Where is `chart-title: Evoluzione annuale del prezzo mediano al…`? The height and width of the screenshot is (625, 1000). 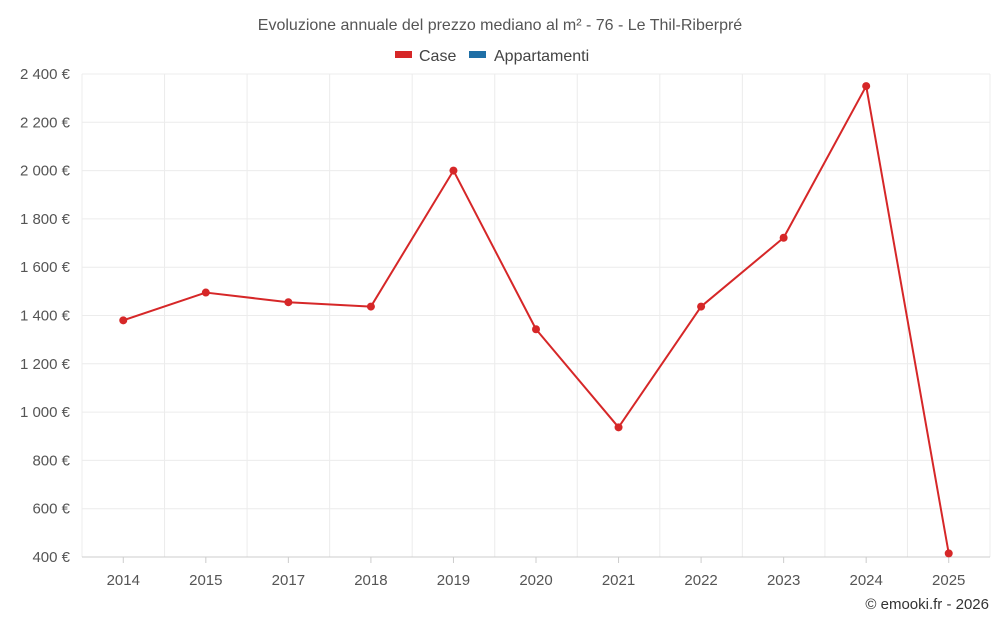
chart-title: Evoluzione annuale del prezzo mediano al… is located at coordinates (500, 25).